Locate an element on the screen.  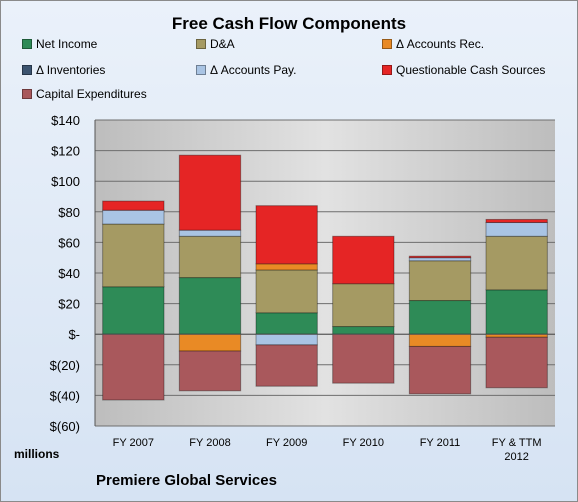
x-tick-label: FY & TTM is located at coordinates (517, 443).